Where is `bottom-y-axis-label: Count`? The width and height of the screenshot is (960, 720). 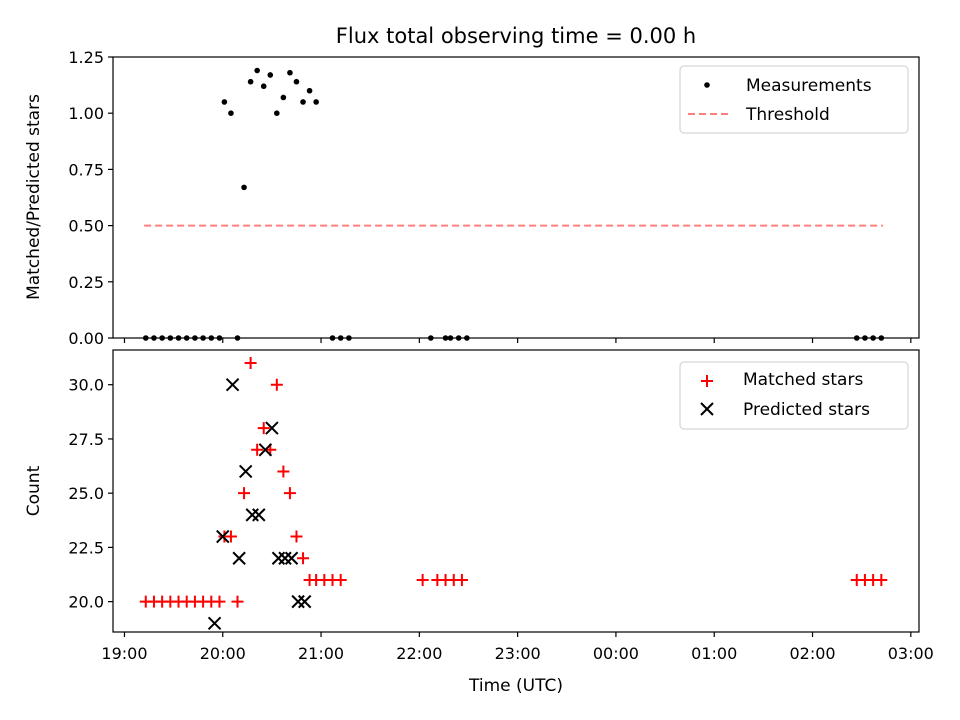 bottom-y-axis-label: Count is located at coordinates (34, 490).